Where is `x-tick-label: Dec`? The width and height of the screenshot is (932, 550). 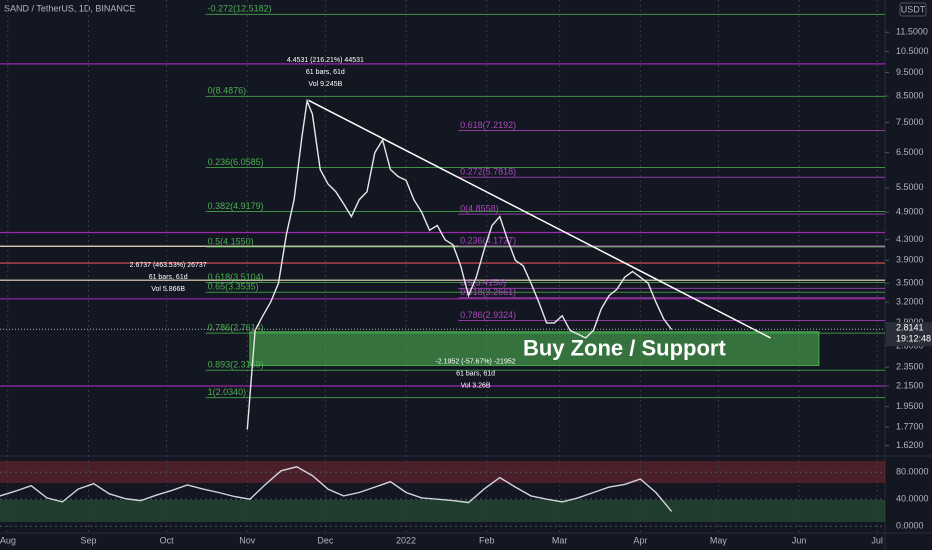
x-tick-label: Dec is located at coordinates (325, 540).